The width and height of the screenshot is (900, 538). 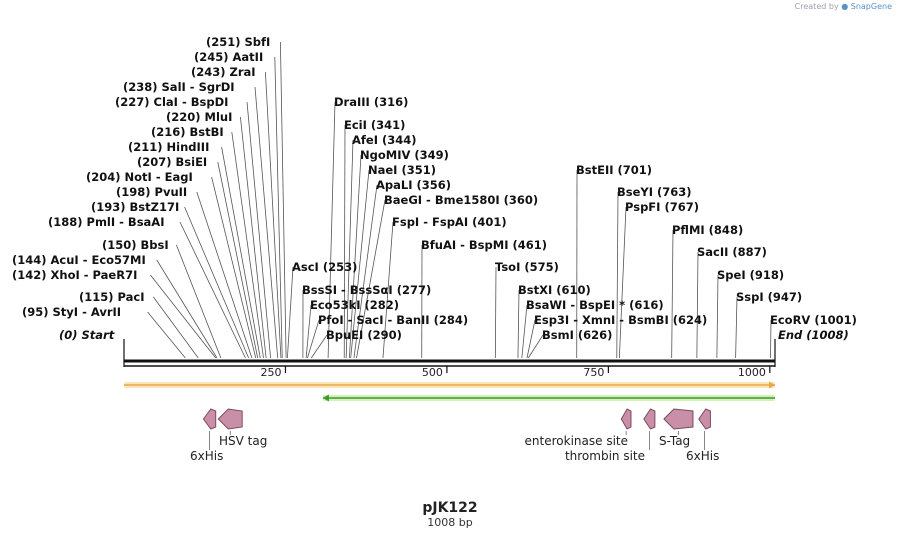 What do you see at coordinates (135, 207) in the screenshot?
I see `restriction-site-label: (193) BstZ17I` at bounding box center [135, 207].